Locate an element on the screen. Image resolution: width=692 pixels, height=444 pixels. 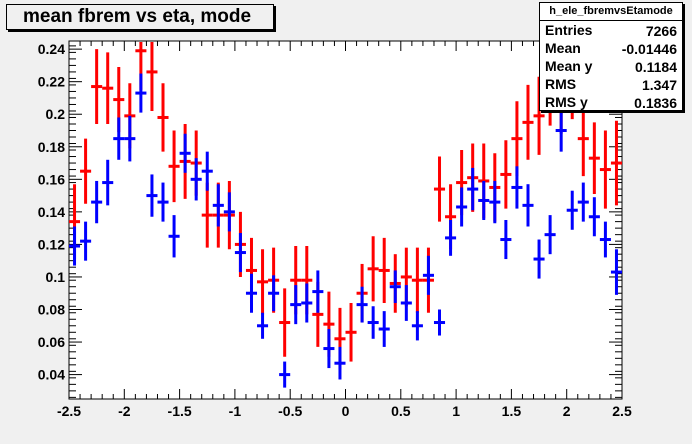
x-tick-label: 0.5 is located at coordinates (401, 411).